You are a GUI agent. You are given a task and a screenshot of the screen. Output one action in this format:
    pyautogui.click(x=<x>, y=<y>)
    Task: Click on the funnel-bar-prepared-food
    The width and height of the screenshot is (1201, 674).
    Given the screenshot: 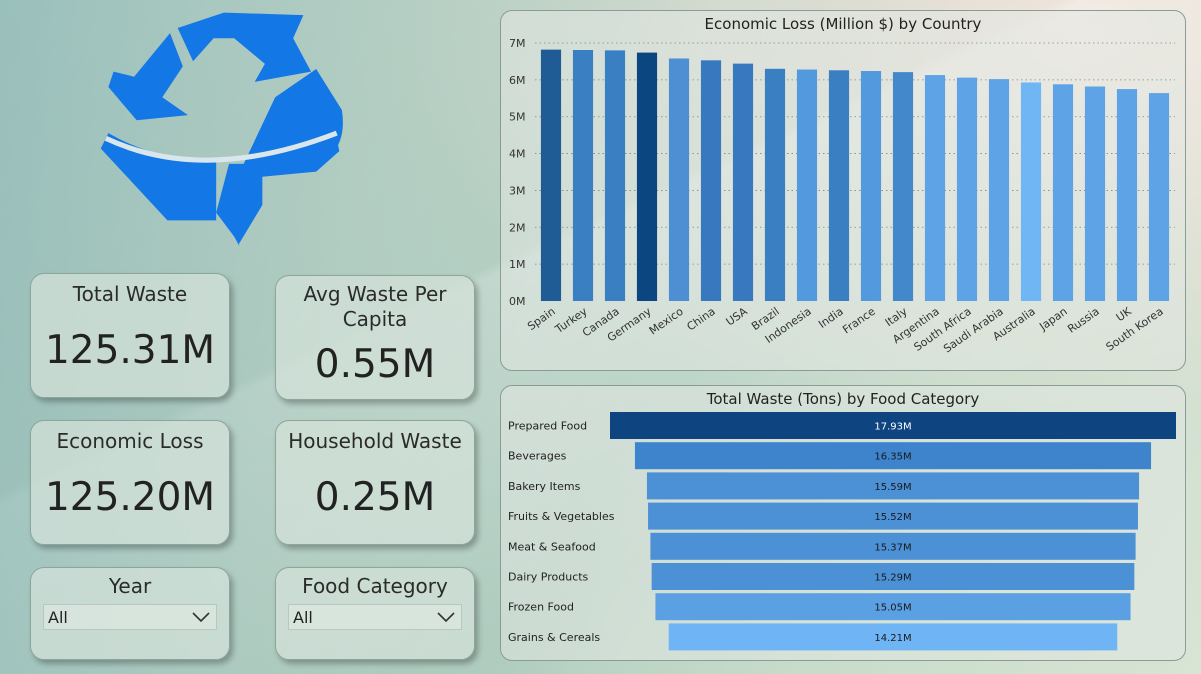 What is the action you would take?
    pyautogui.click(x=893, y=425)
    